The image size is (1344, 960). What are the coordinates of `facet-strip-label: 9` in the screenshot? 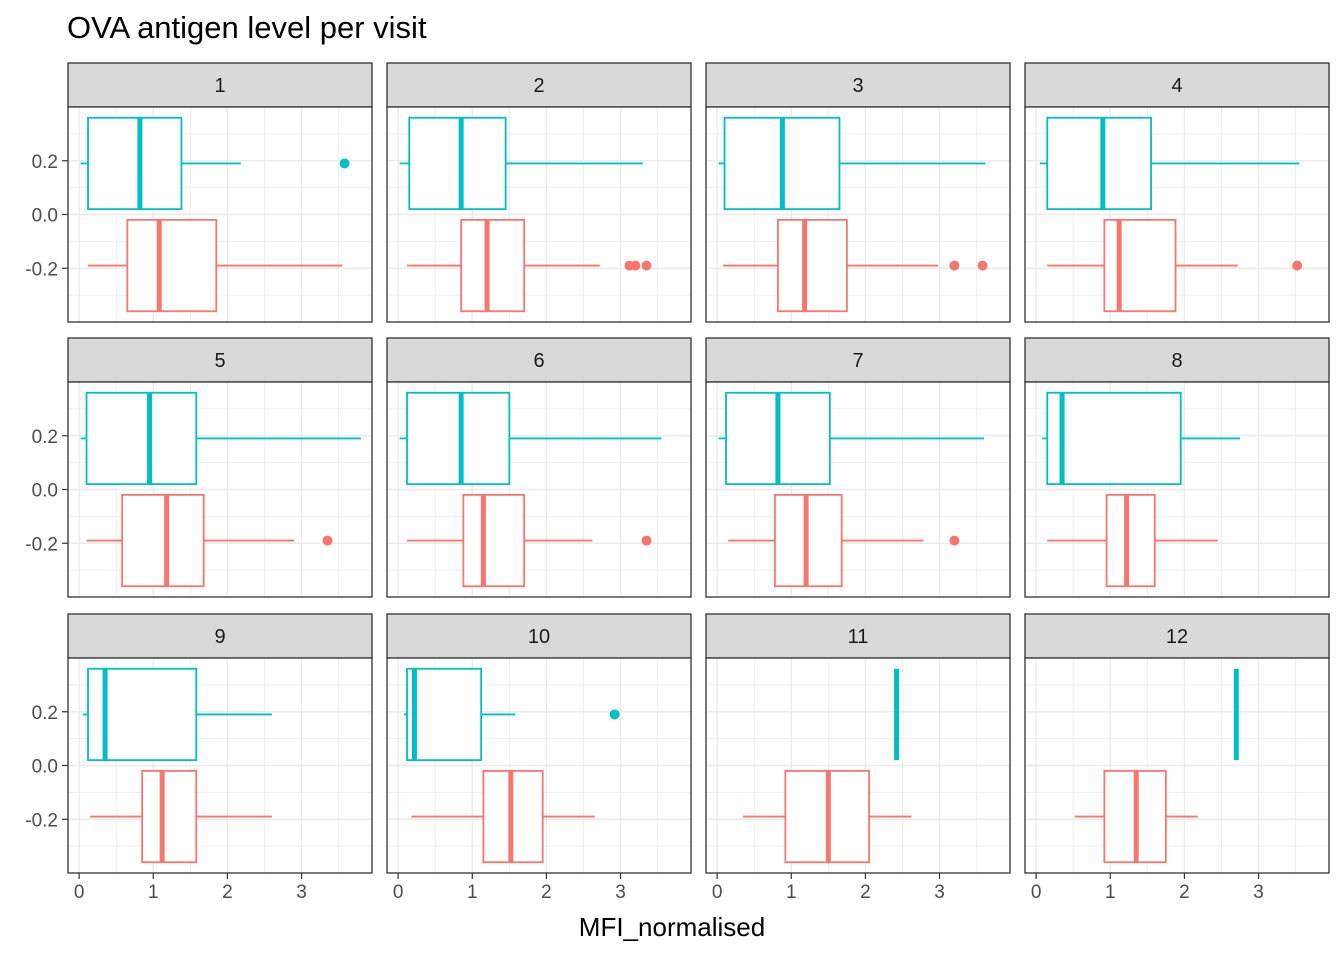 It's located at (219, 637).